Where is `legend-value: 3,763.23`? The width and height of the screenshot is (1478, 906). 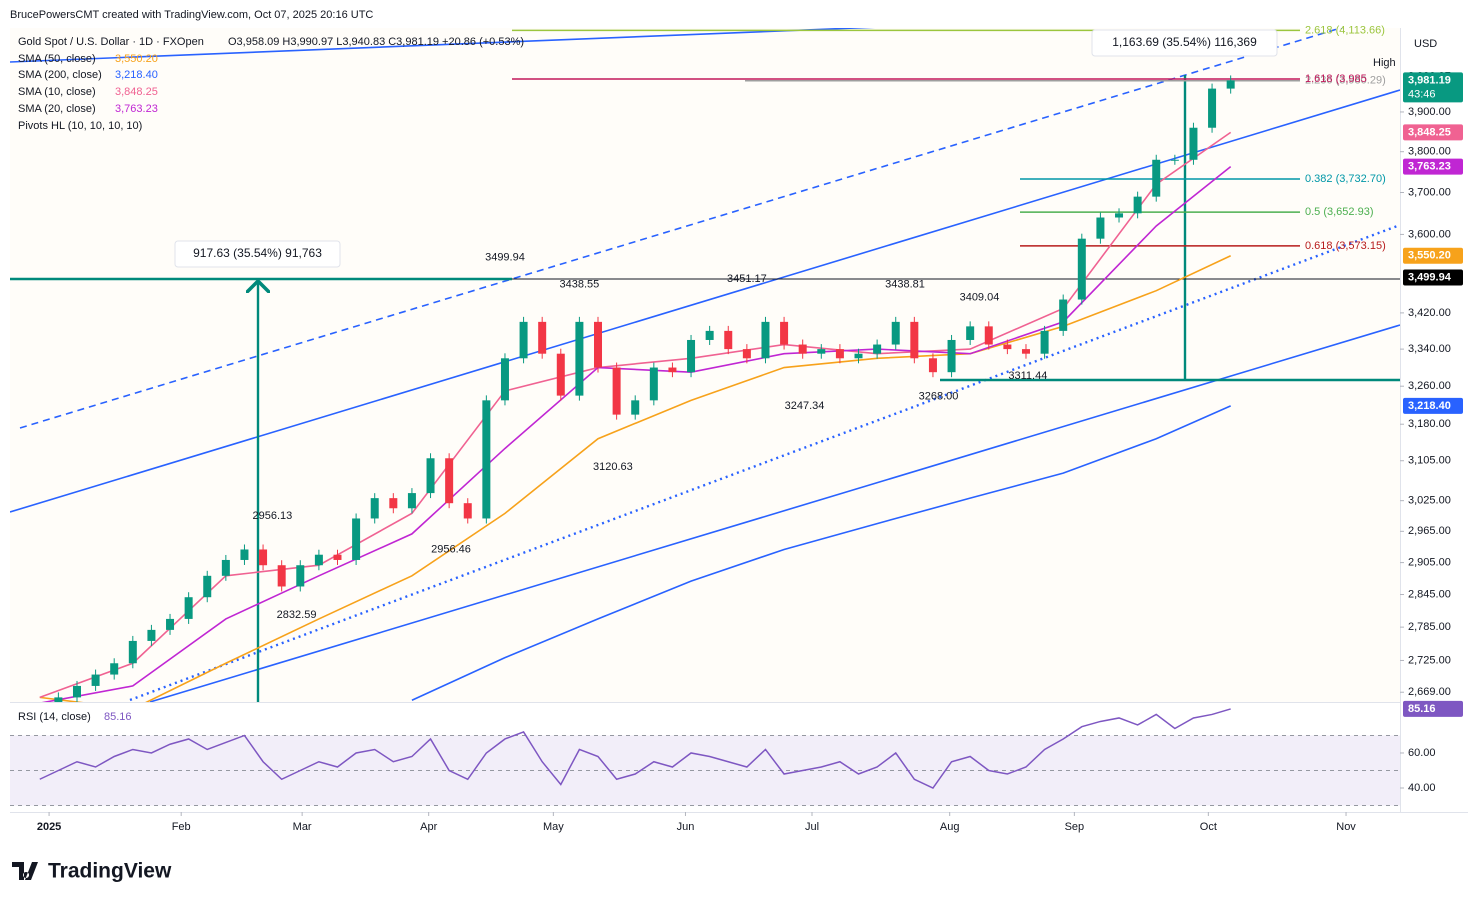
legend-value: 3,763.23 is located at coordinates (136, 109).